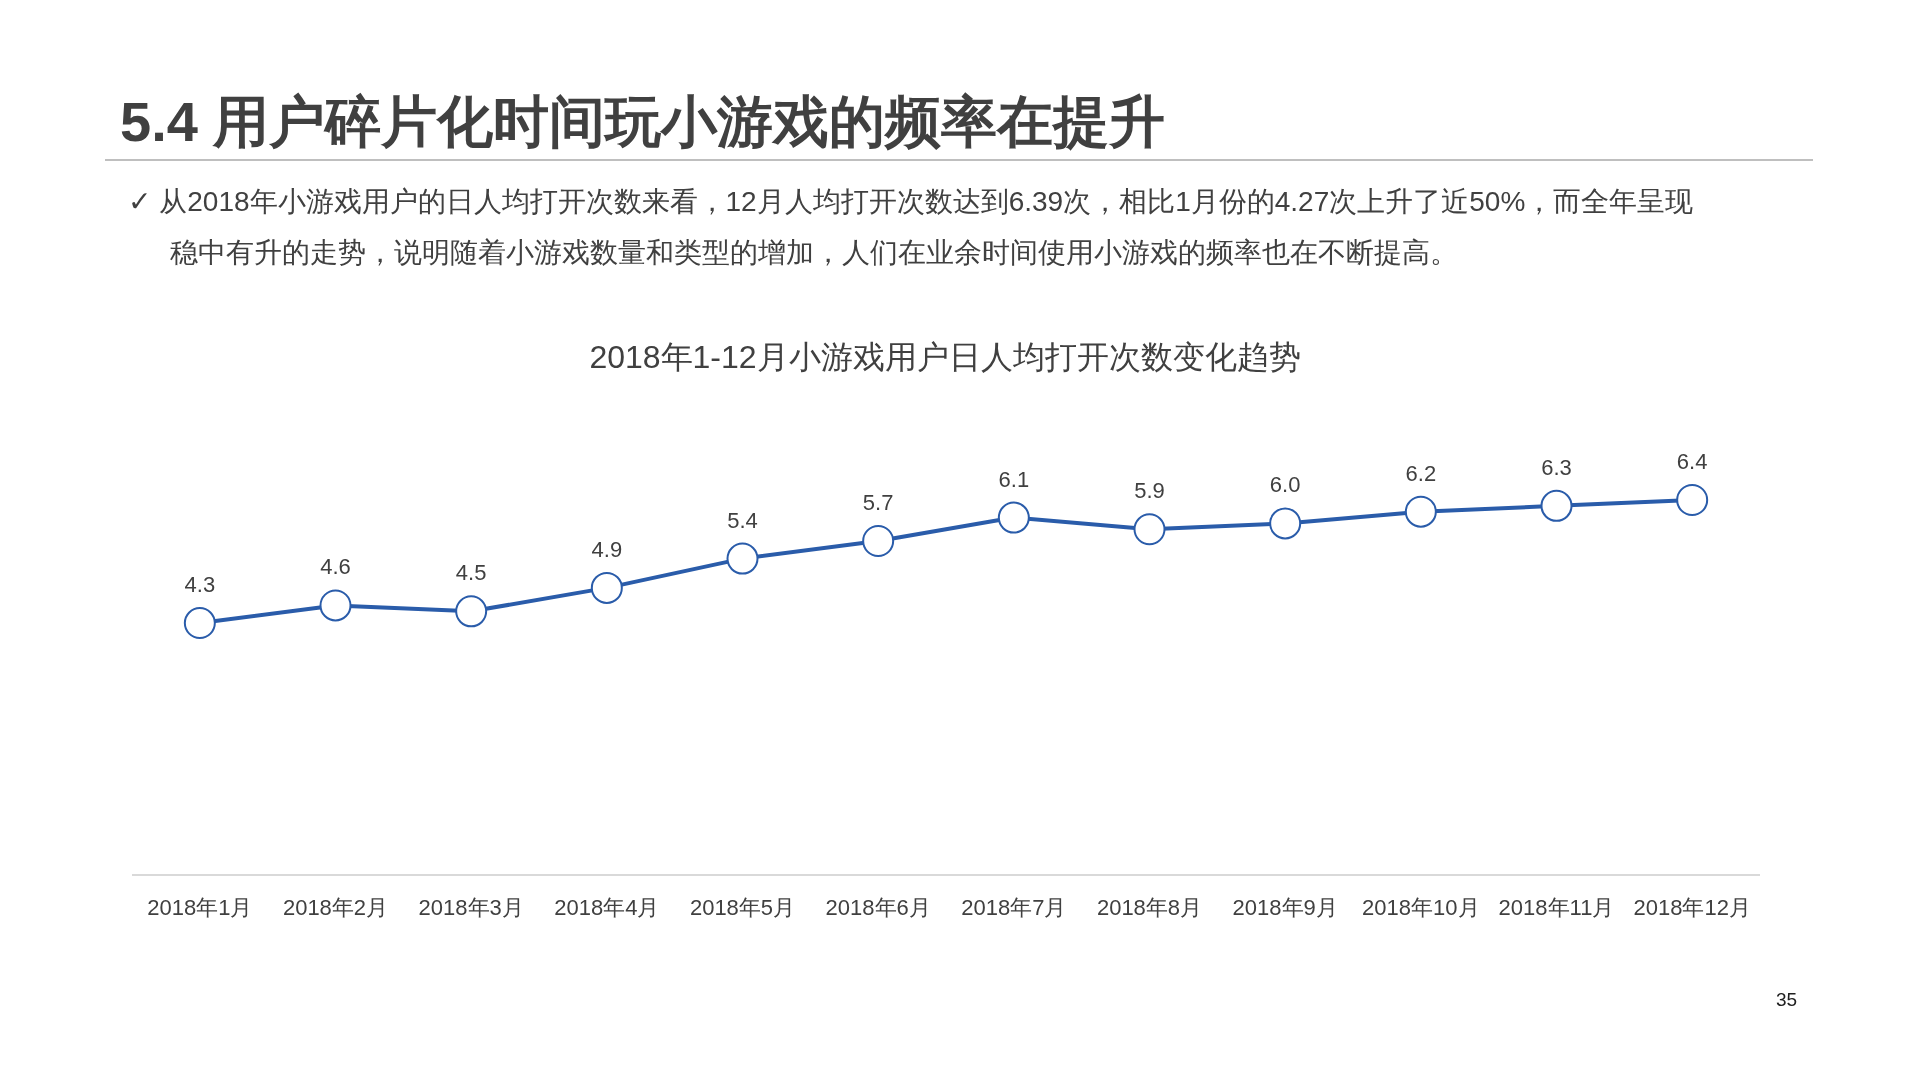 This screenshot has width=1920, height=1080. Describe the element at coordinates (1787, 1000) in the screenshot. I see `text: 35` at that location.